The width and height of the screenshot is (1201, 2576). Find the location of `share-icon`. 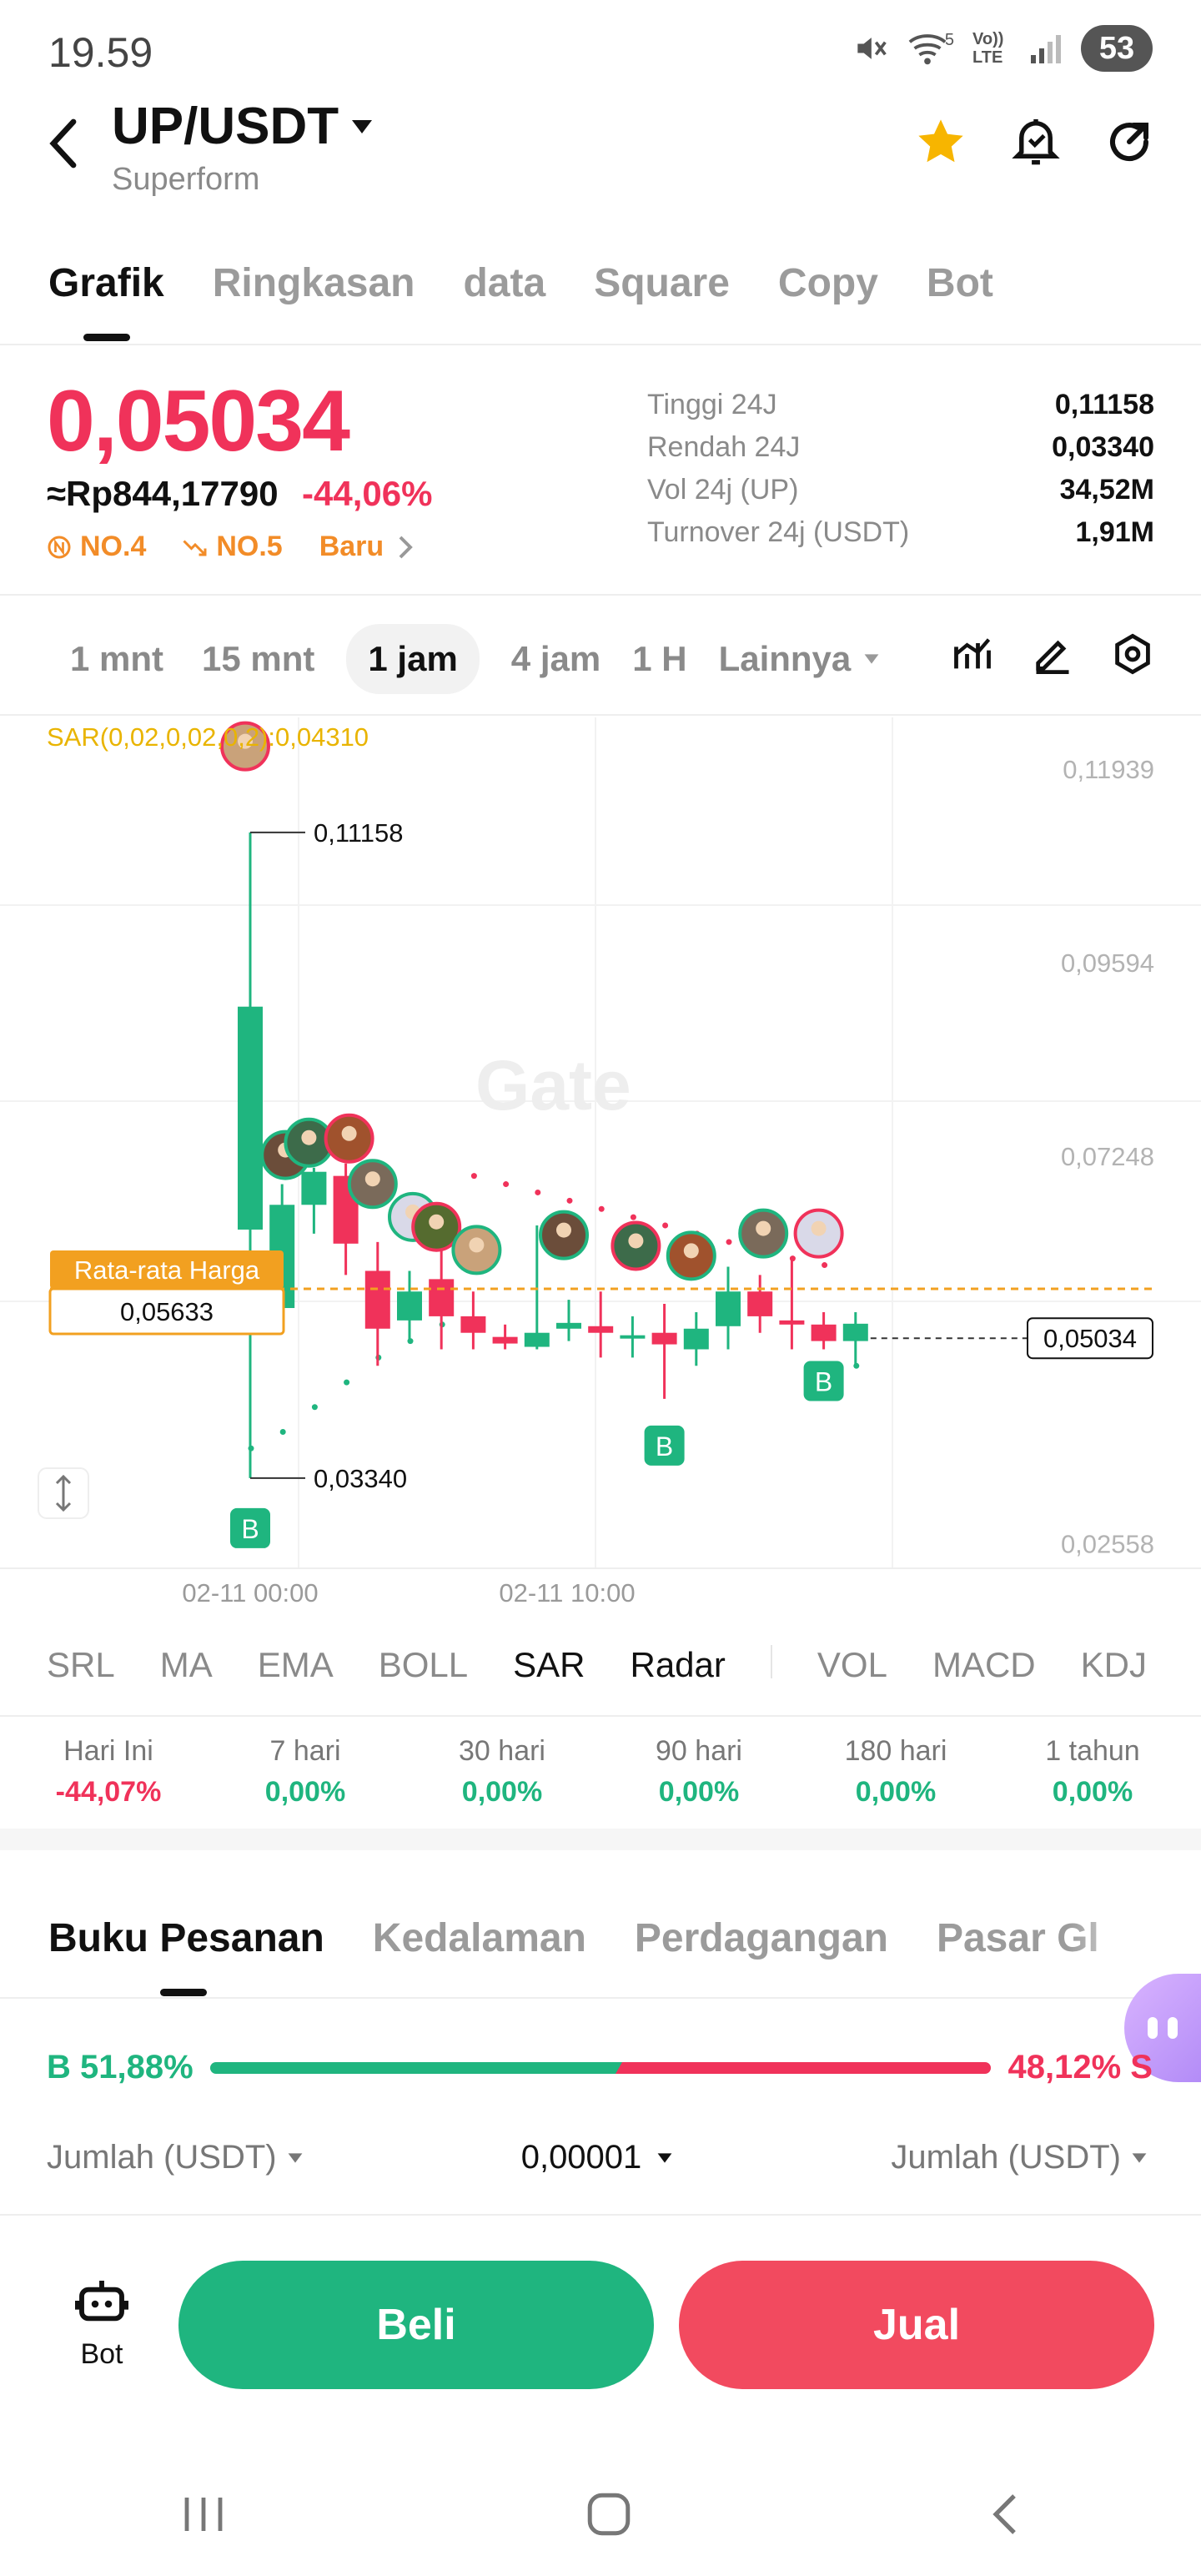

share-icon is located at coordinates (1129, 142).